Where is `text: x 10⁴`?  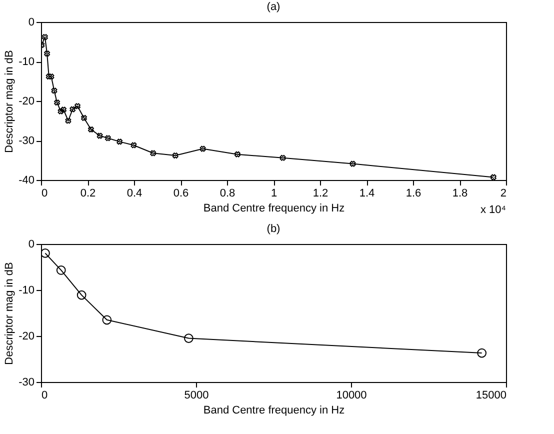 text: x 10⁴ is located at coordinates (493, 210).